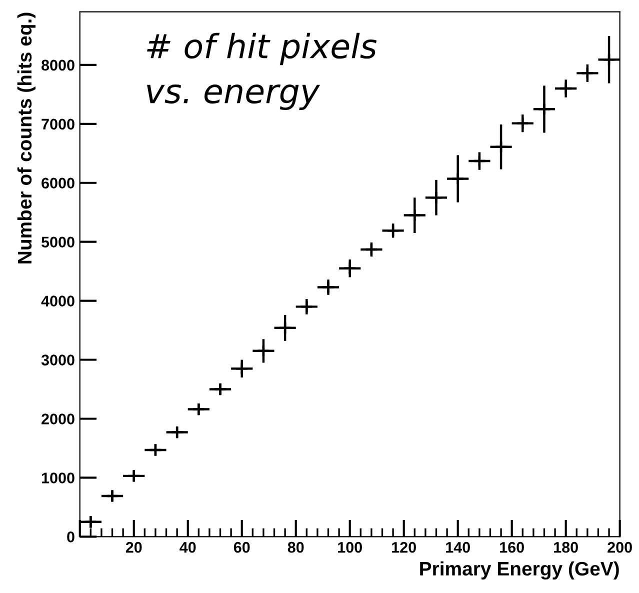  What do you see at coordinates (242, 547) in the screenshot?
I see `x-tick-label: 60` at bounding box center [242, 547].